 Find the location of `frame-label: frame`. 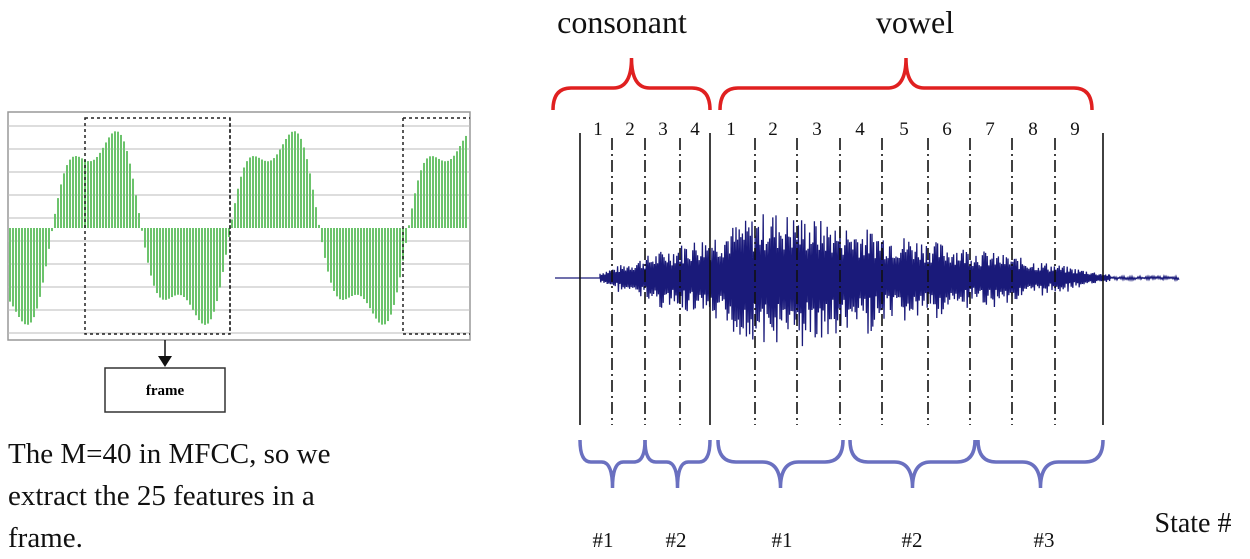

frame-label: frame is located at coordinates (165, 391).